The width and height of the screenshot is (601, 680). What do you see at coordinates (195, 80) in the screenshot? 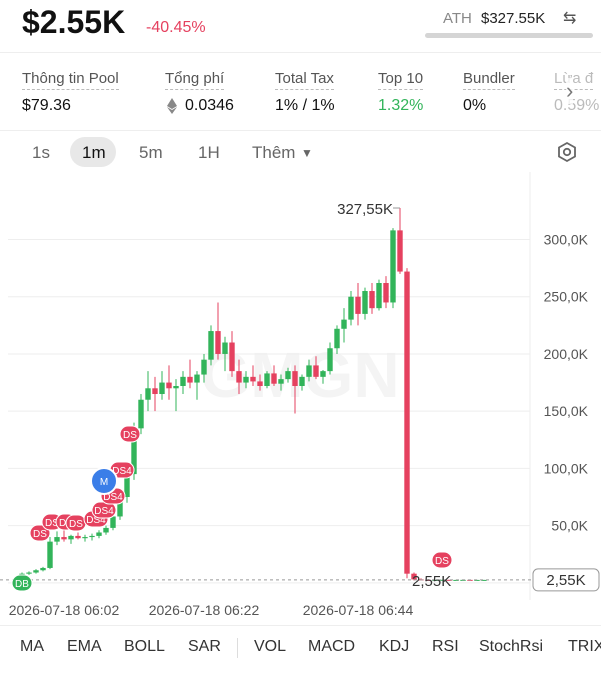
I see `stat-label: Tổng phí` at bounding box center [195, 80].